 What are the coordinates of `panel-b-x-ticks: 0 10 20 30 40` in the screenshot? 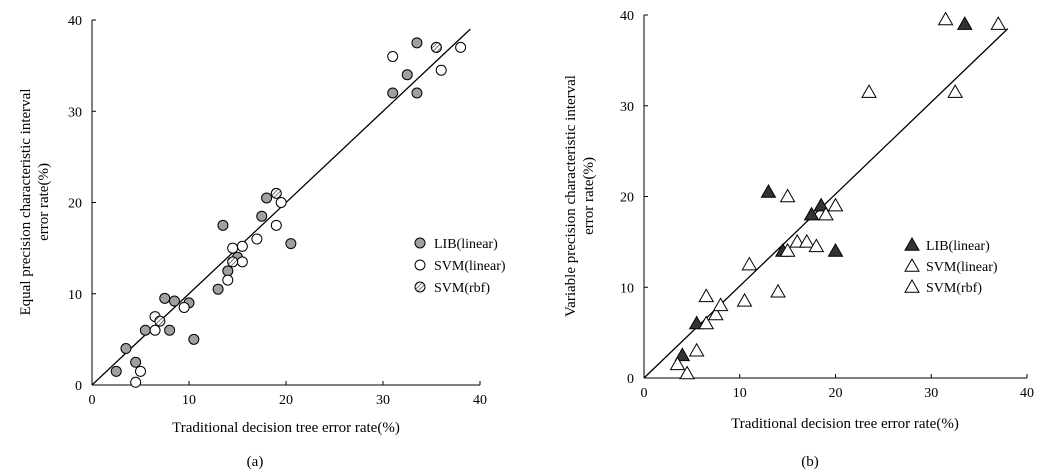 It's located at (837, 387).